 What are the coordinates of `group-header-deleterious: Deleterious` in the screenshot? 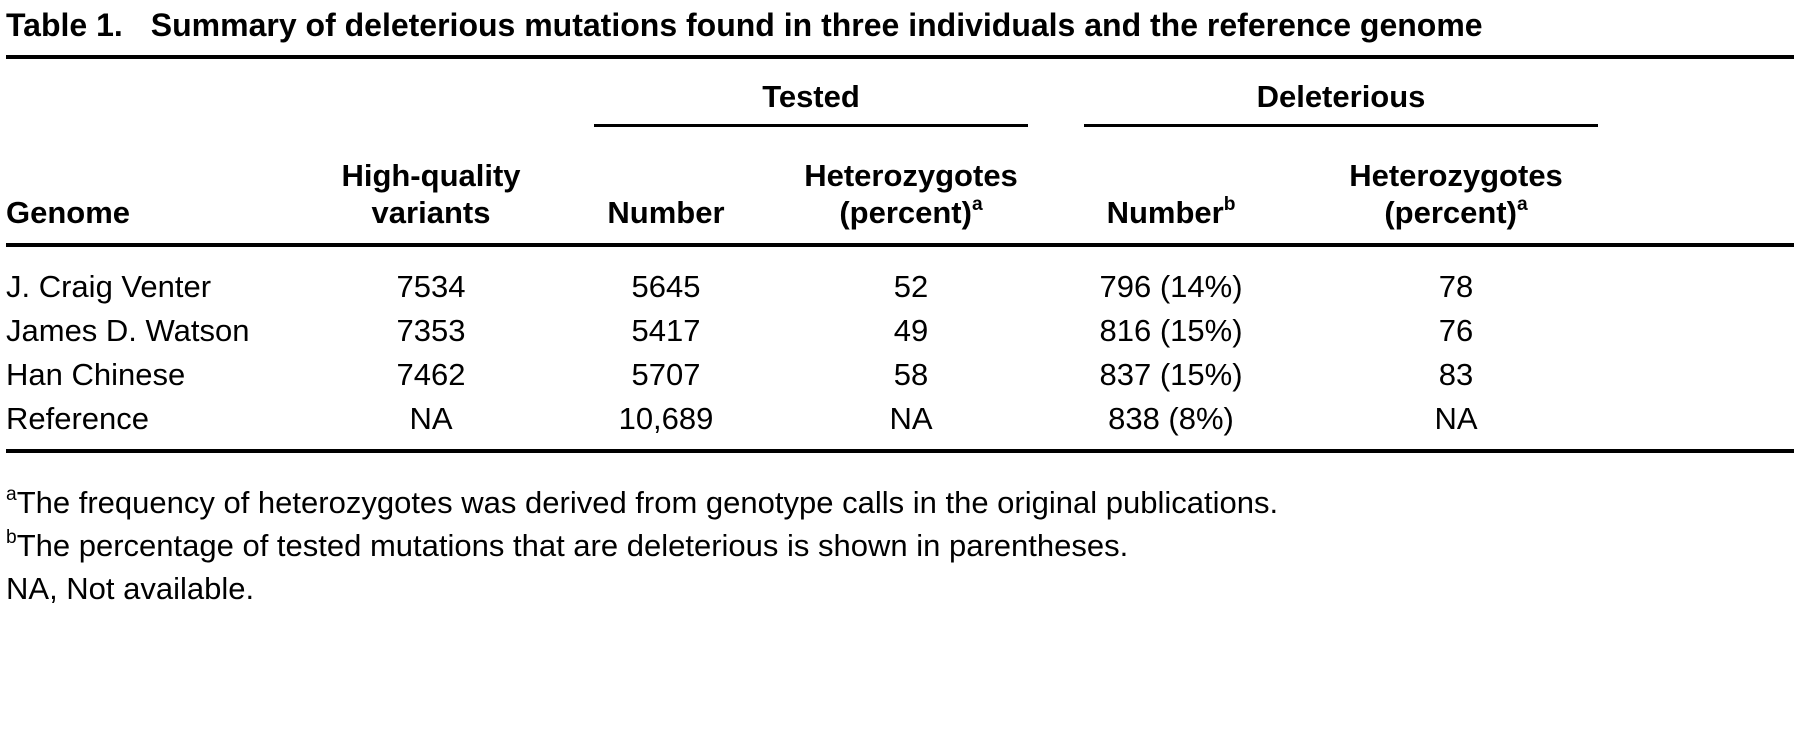 It's located at (1341, 92).